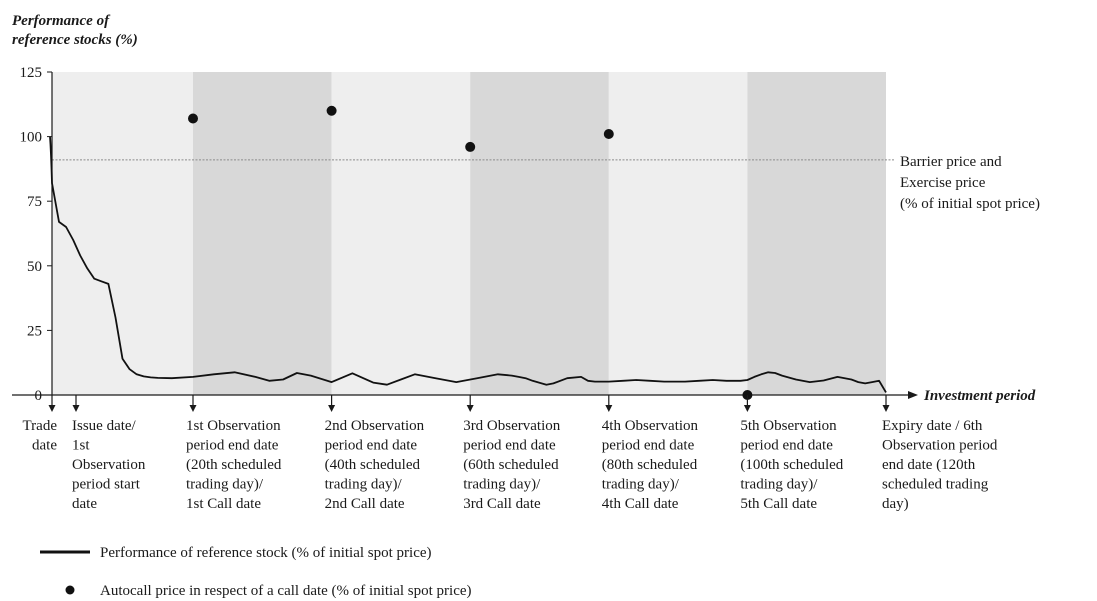  I want to click on event-label-4-line-4: trading day)/, so click(364, 485).